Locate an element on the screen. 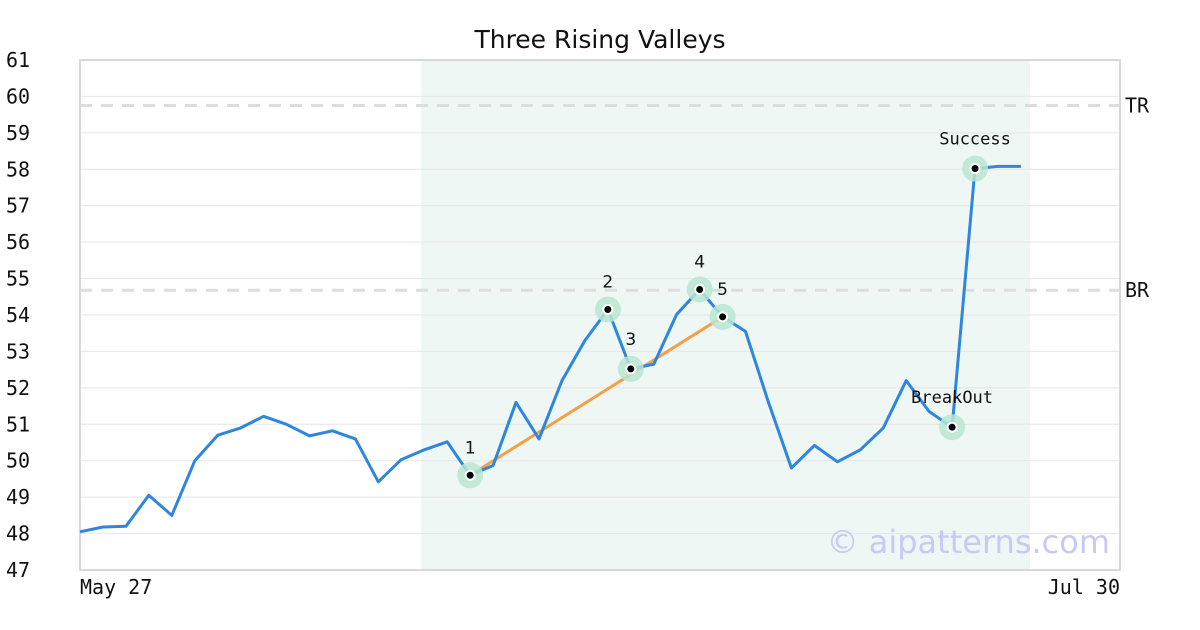 The width and height of the screenshot is (1200, 630). watermark: © aipatterns.com is located at coordinates (968, 542).